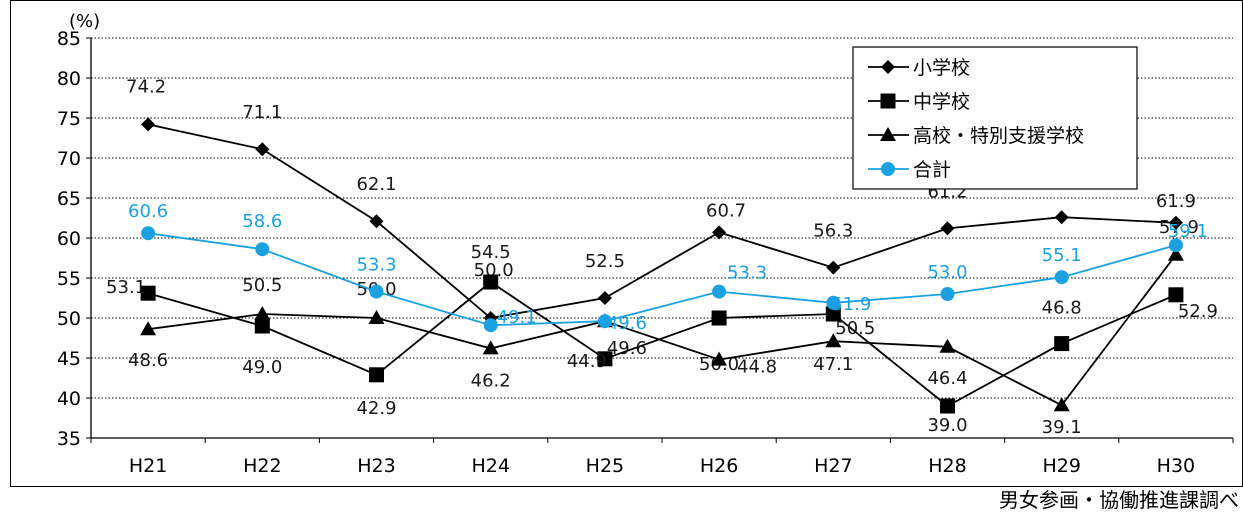 The width and height of the screenshot is (1243, 513). What do you see at coordinates (833, 466) in the screenshot?
I see `x-tick-label: H27` at bounding box center [833, 466].